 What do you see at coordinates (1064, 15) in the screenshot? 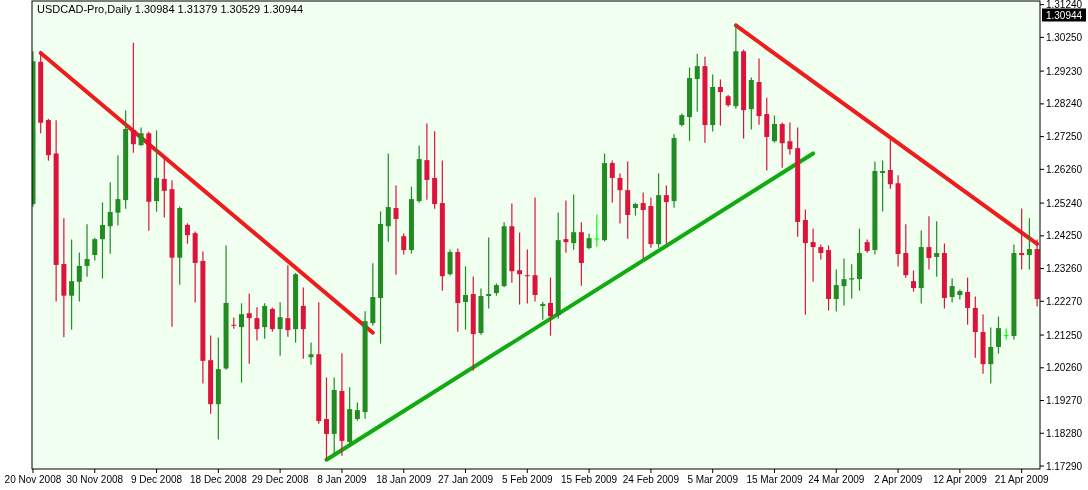
I see `text: 1.30944` at bounding box center [1064, 15].